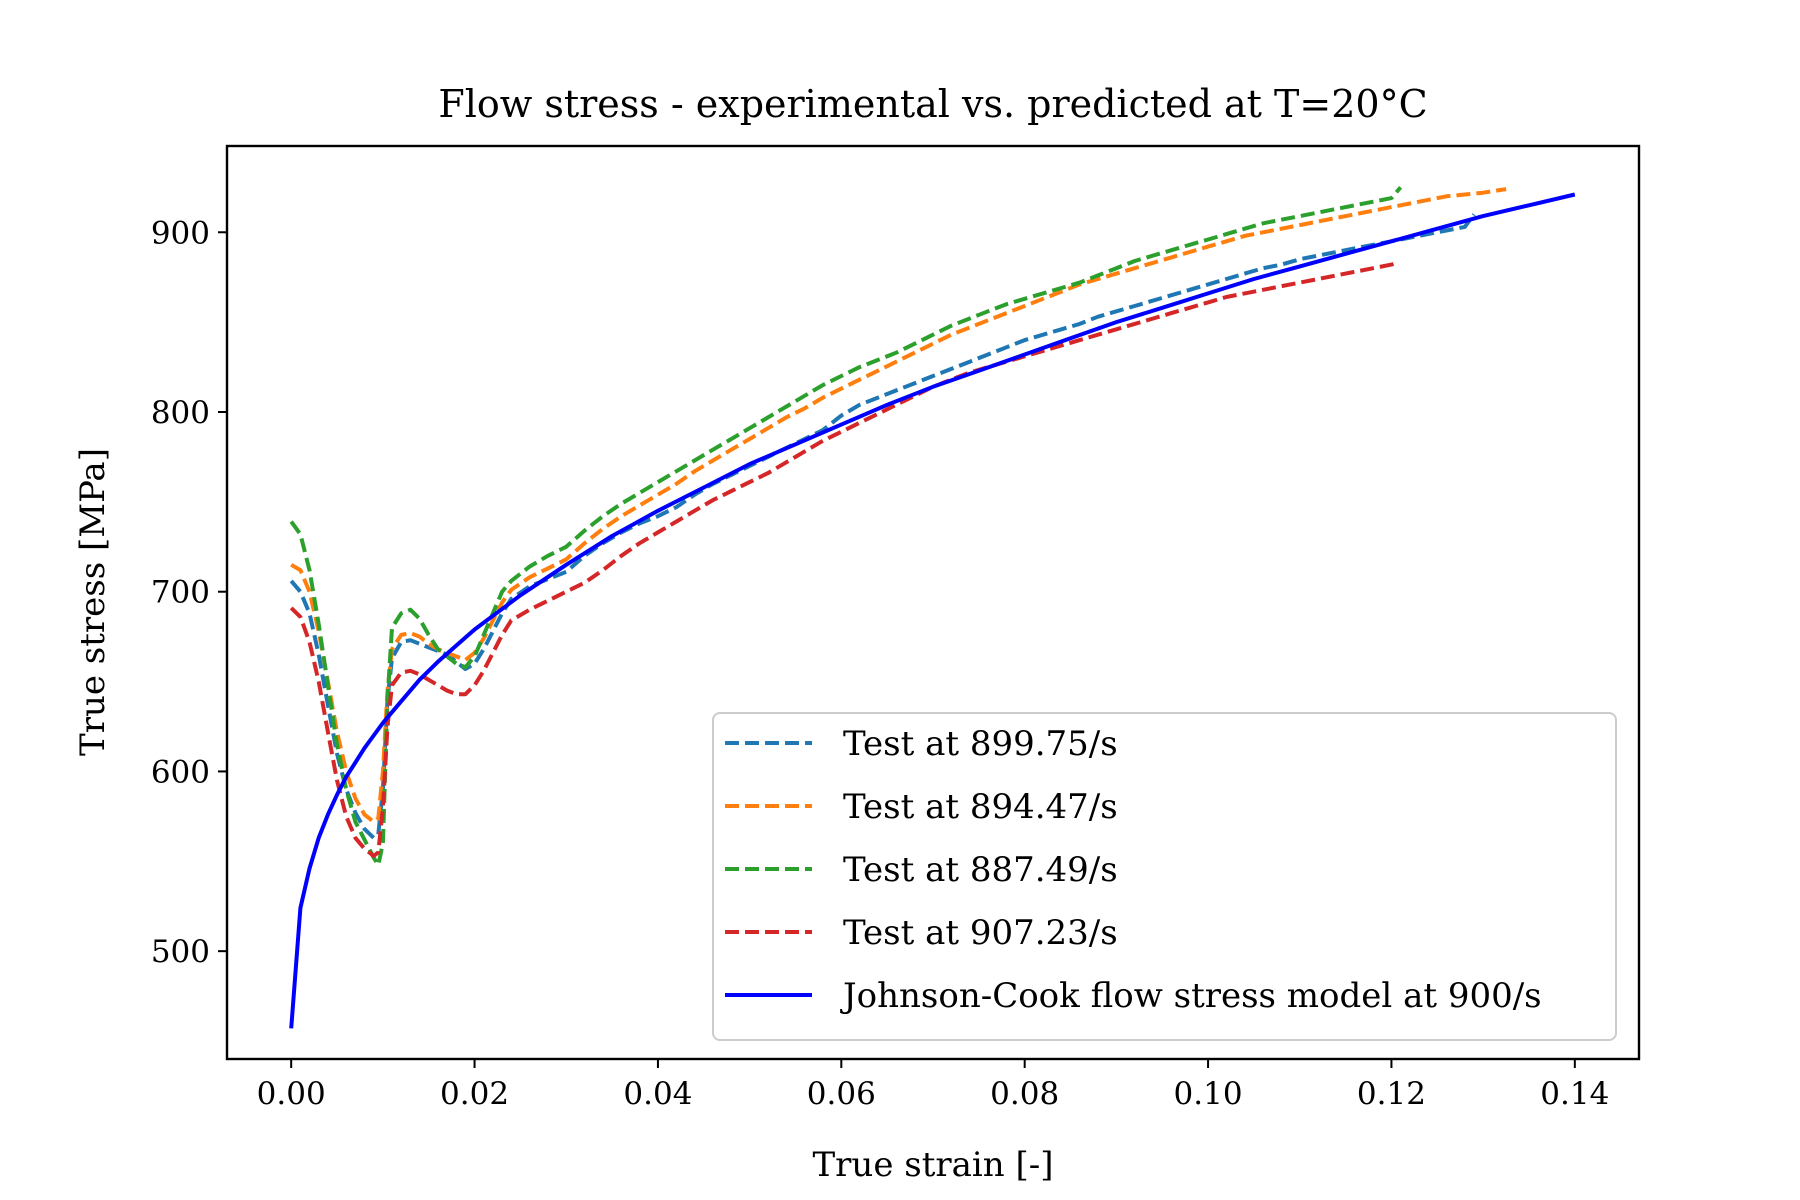 This screenshot has height=1200, width=1800. I want to click on x-tick-label: 0.10, so click(1208, 1094).